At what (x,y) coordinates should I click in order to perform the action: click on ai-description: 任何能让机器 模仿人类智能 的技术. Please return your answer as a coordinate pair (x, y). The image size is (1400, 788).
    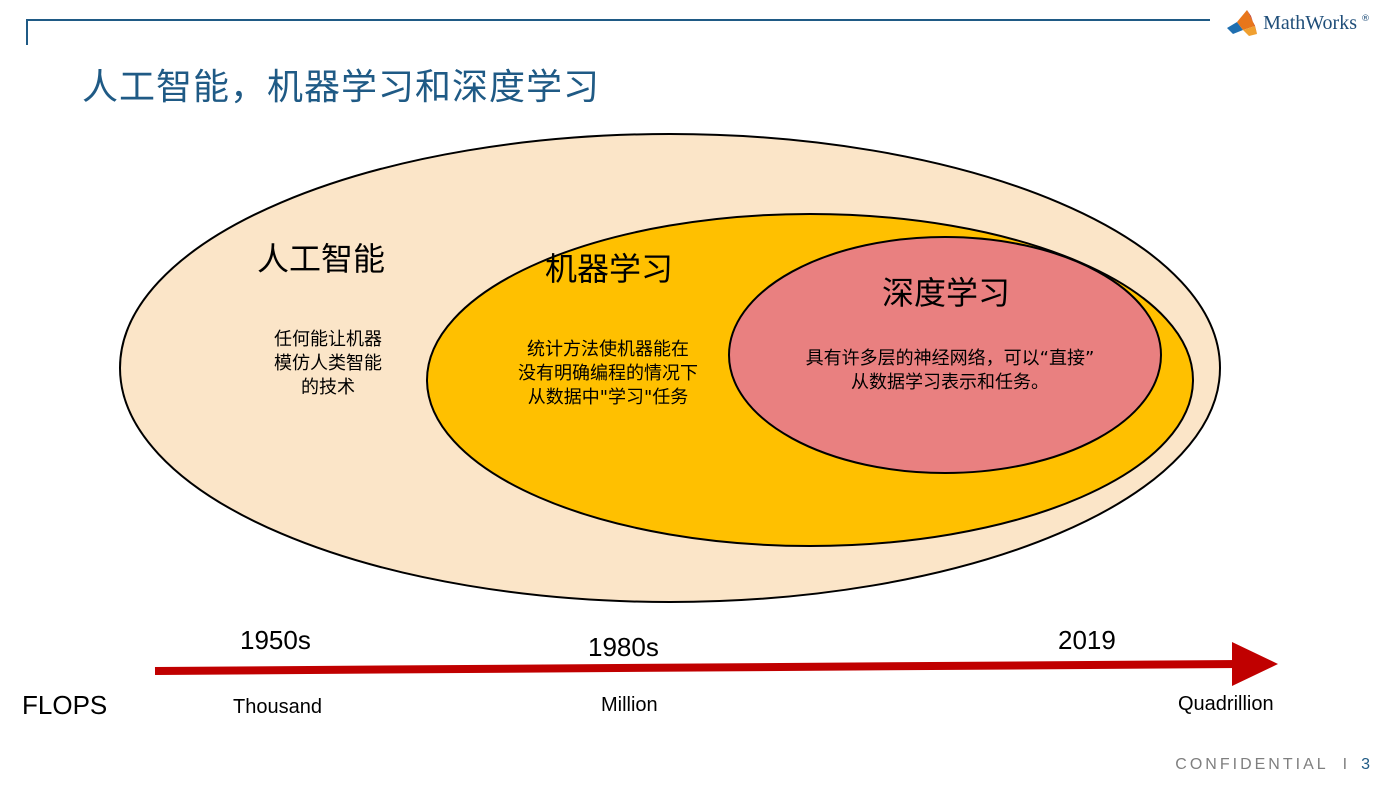
    Looking at the image, I should click on (328, 363).